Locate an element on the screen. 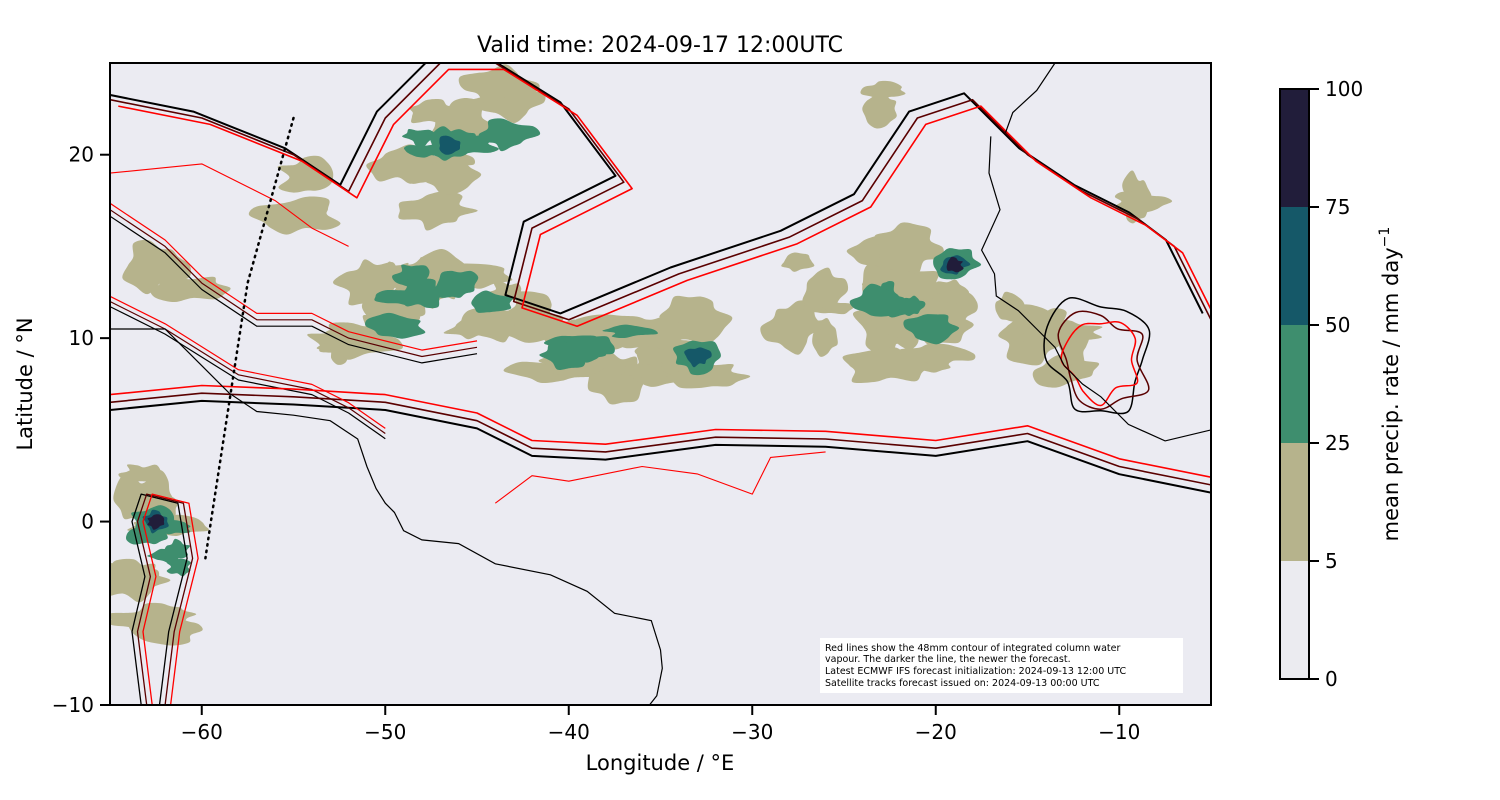 This screenshot has height=800, width=1500. contour-south-mid is located at coordinates (660, 439).